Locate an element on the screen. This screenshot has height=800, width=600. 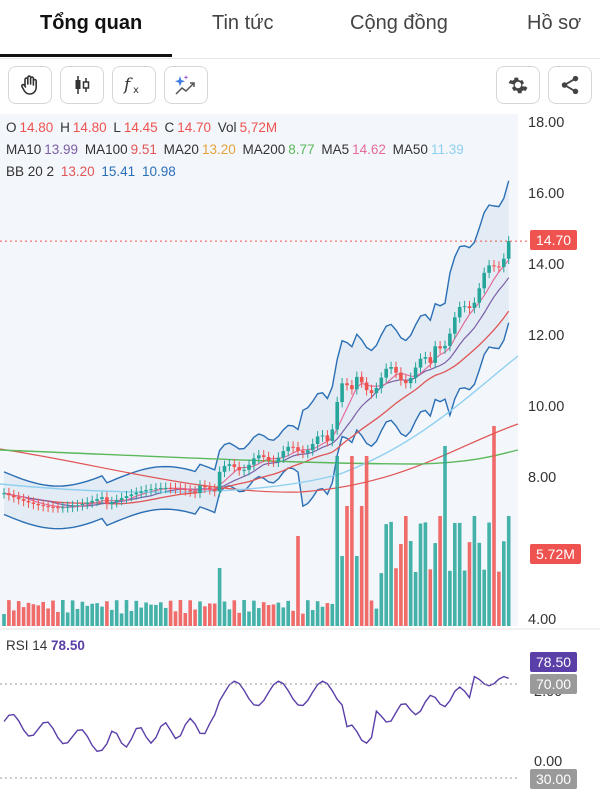
hand-tool-button is located at coordinates (30, 85).